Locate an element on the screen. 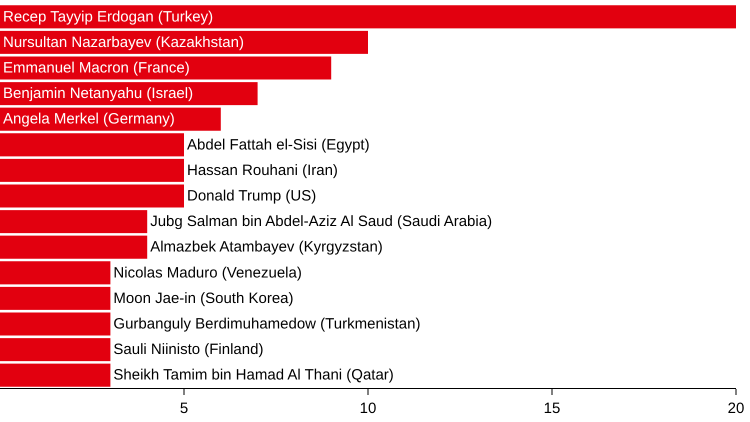 The image size is (750, 422). y-tick-label: Recep Tayyip Erdogan (Turkey) is located at coordinates (108, 17).